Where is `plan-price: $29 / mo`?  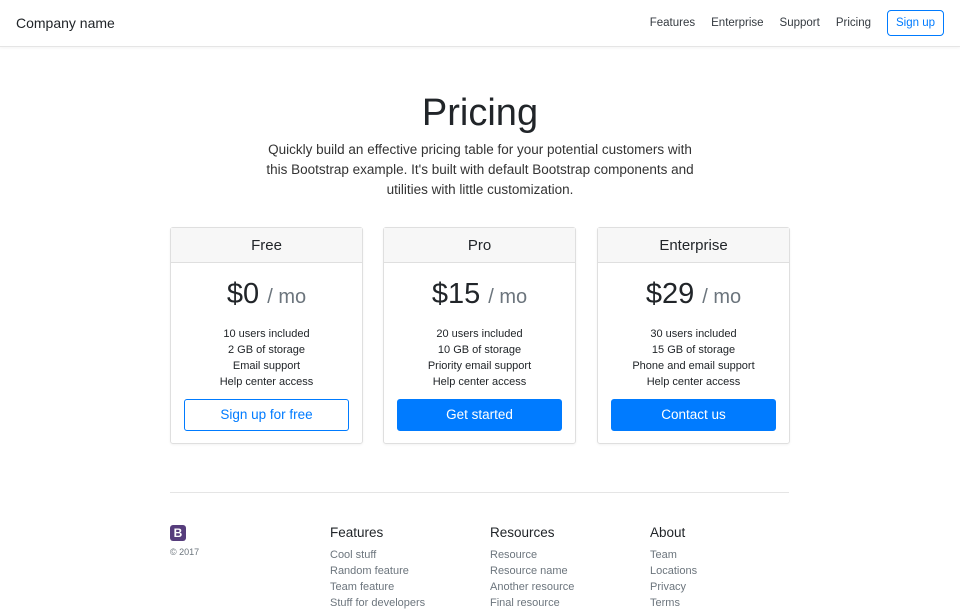 plan-price: $29 / mo is located at coordinates (693, 294).